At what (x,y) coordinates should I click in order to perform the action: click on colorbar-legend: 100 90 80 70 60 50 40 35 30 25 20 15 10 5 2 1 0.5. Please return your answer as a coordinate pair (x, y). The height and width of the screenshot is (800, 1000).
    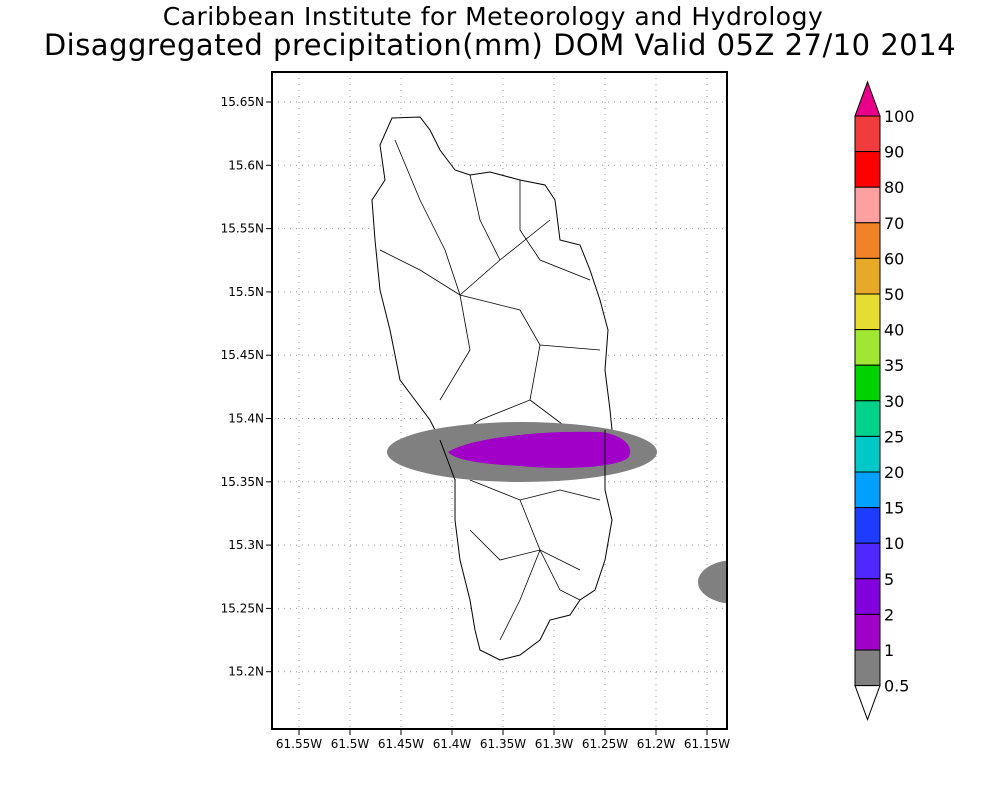
    Looking at the image, I should click on (884, 401).